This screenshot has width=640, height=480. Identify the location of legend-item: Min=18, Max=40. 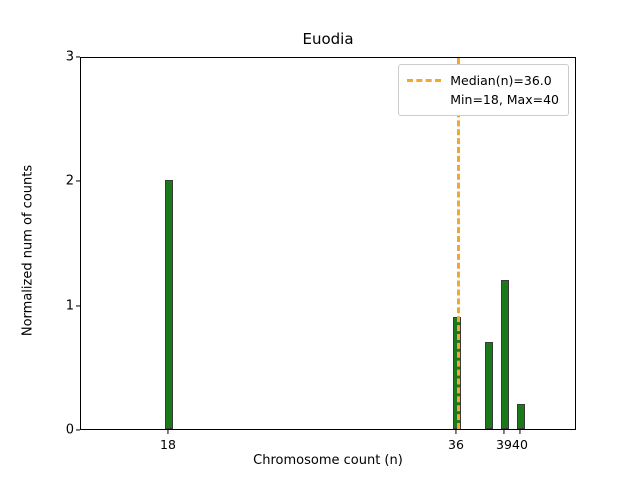
(483, 99).